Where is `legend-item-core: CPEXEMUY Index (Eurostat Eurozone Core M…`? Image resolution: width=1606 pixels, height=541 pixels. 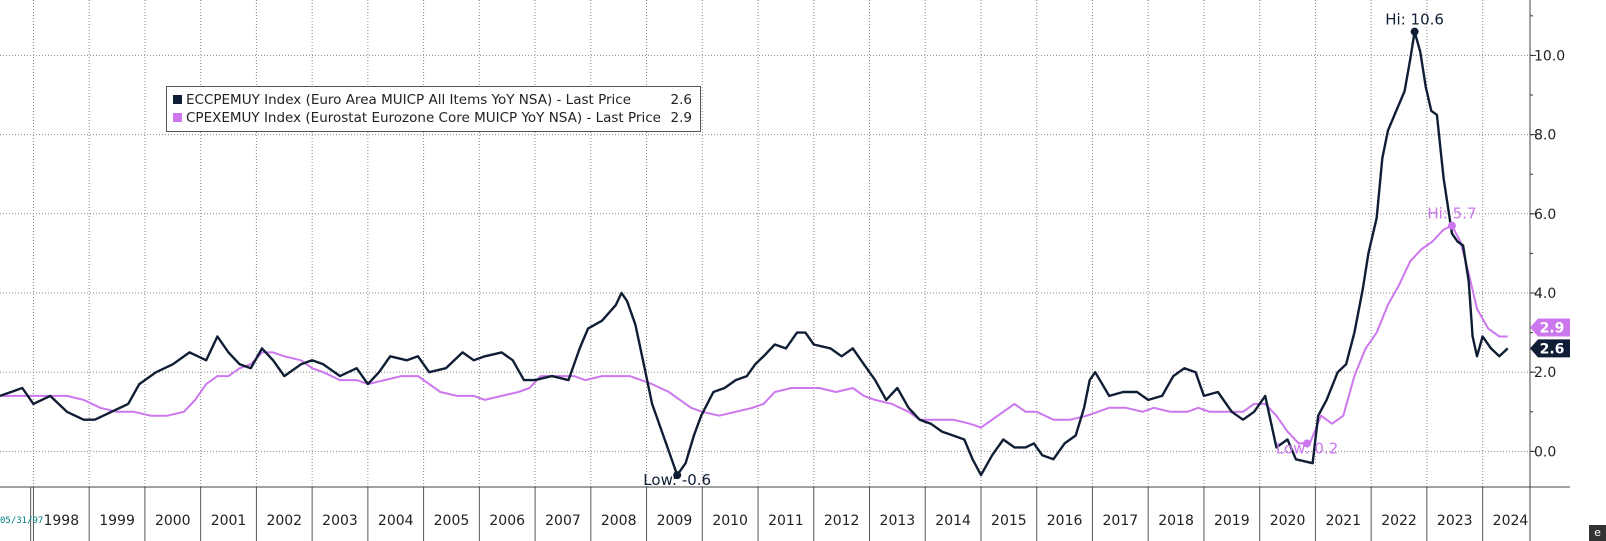
legend-item-core: CPEXEMUY Index (Eurostat Eurozone Core M… is located at coordinates (433, 118).